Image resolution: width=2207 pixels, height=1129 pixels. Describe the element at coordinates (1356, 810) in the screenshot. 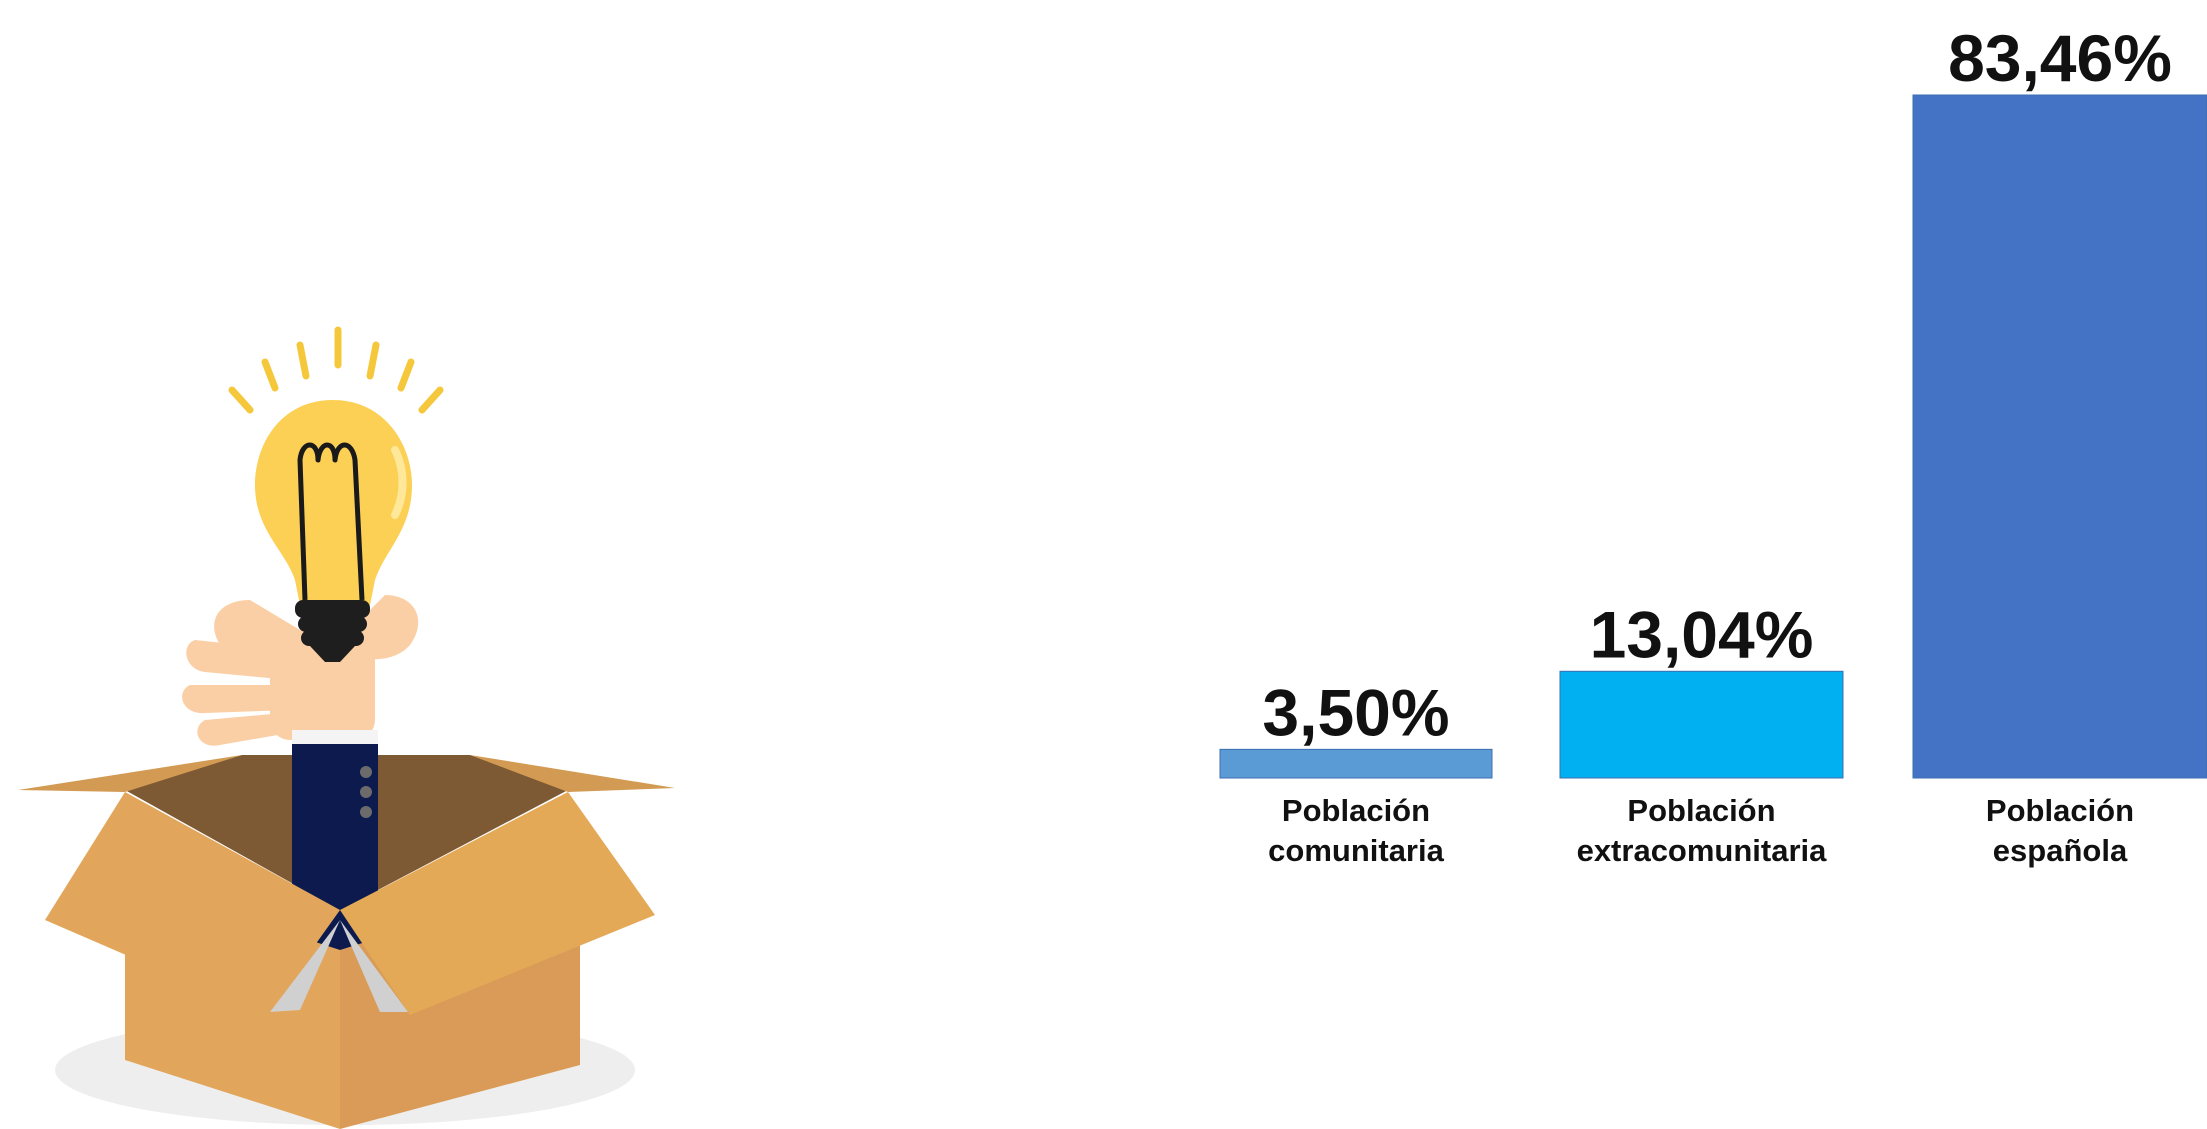

I see `category-label-1-line-1: Población` at that location.